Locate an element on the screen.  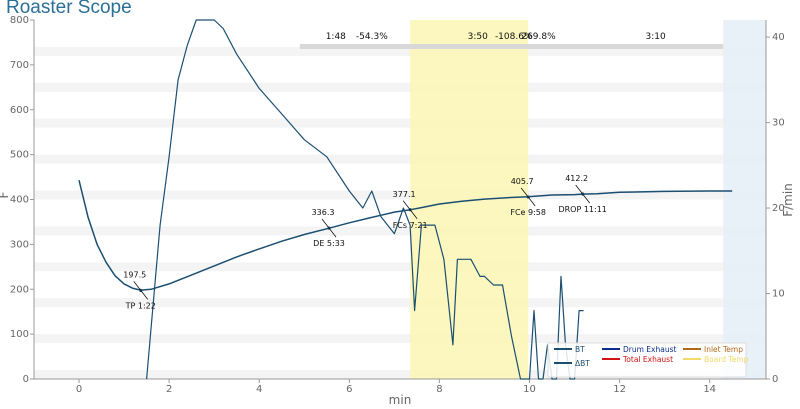
legend-total-exhaust-label: Total Exhaust is located at coordinates (647, 359).